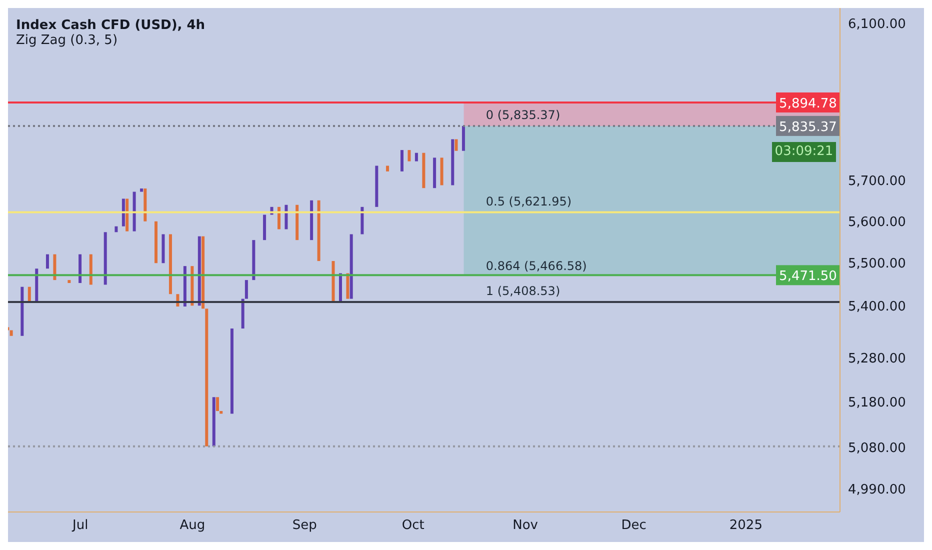 Image resolution: width=932 pixels, height=550 pixels. I want to click on x-tick-label: Dec, so click(633, 526).